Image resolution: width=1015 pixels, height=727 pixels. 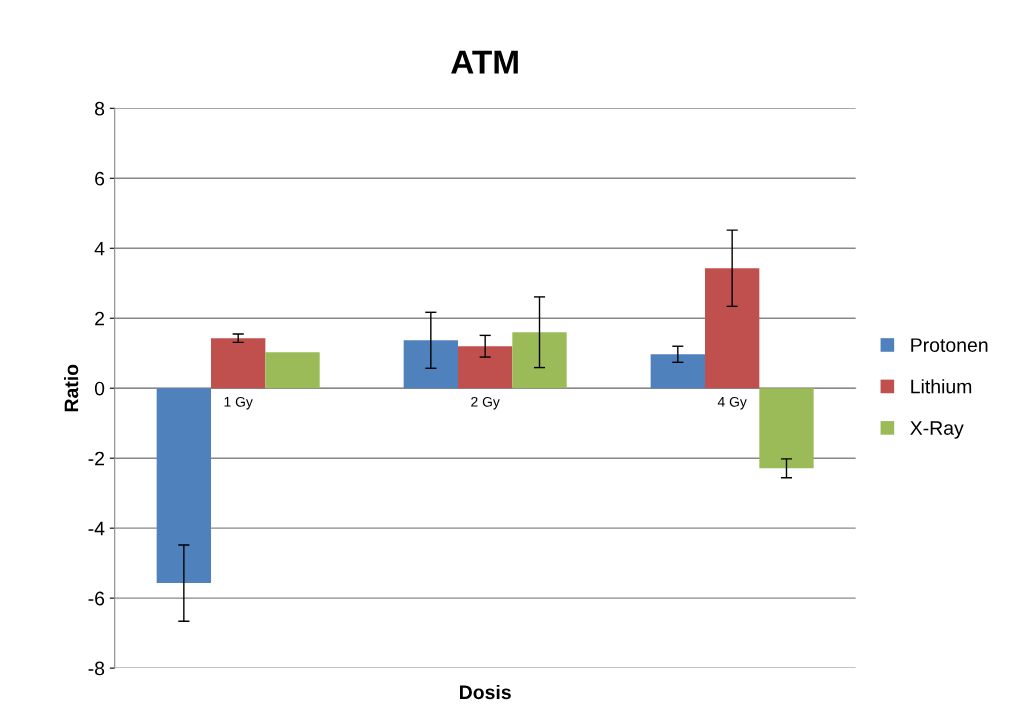 What do you see at coordinates (937, 430) in the screenshot?
I see `legend-label: X-Ray` at bounding box center [937, 430].